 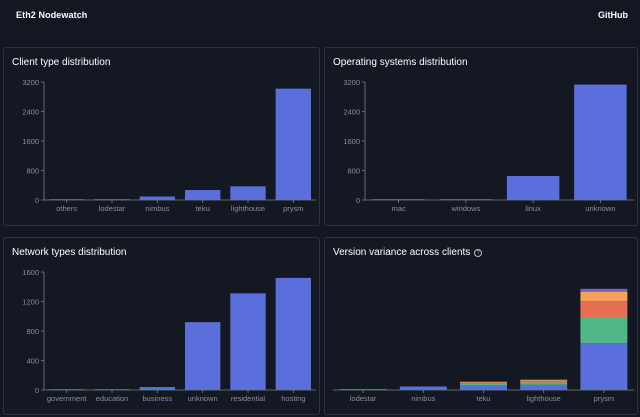 I want to click on info-icon: ?, so click(x=478, y=253).